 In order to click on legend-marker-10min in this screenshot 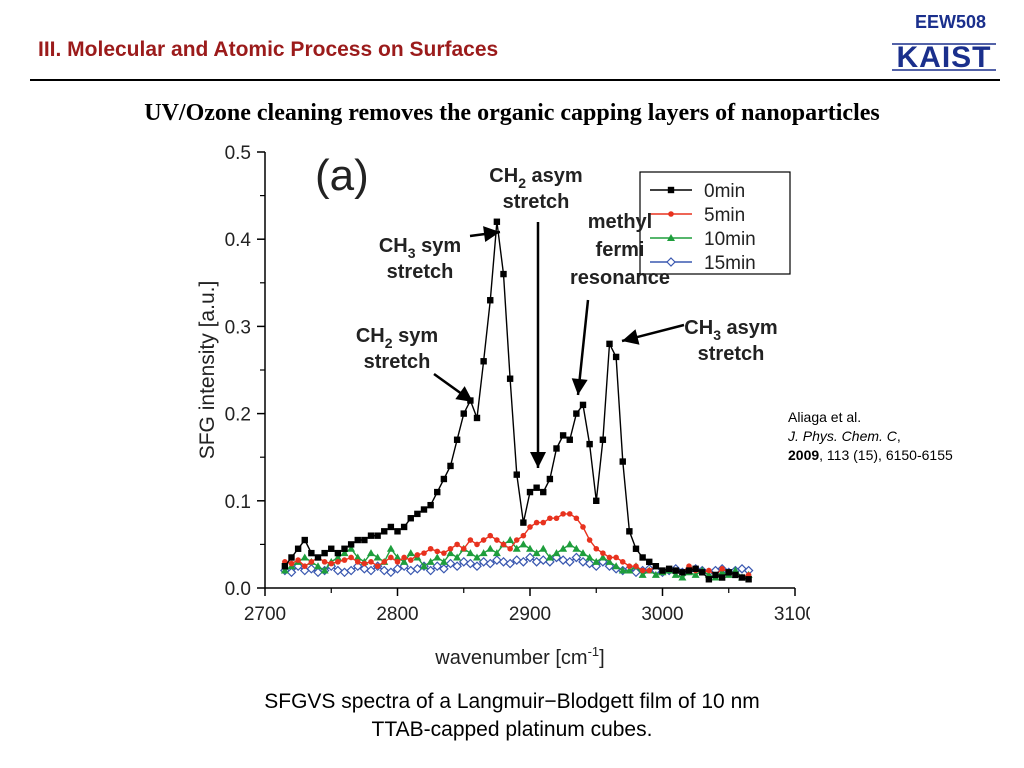, I will do `click(671, 237)`.